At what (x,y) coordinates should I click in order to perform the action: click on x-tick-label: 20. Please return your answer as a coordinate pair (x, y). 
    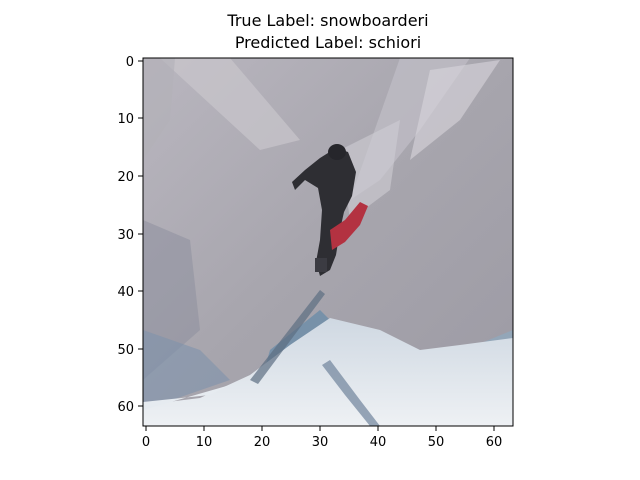
    Looking at the image, I should click on (262, 442).